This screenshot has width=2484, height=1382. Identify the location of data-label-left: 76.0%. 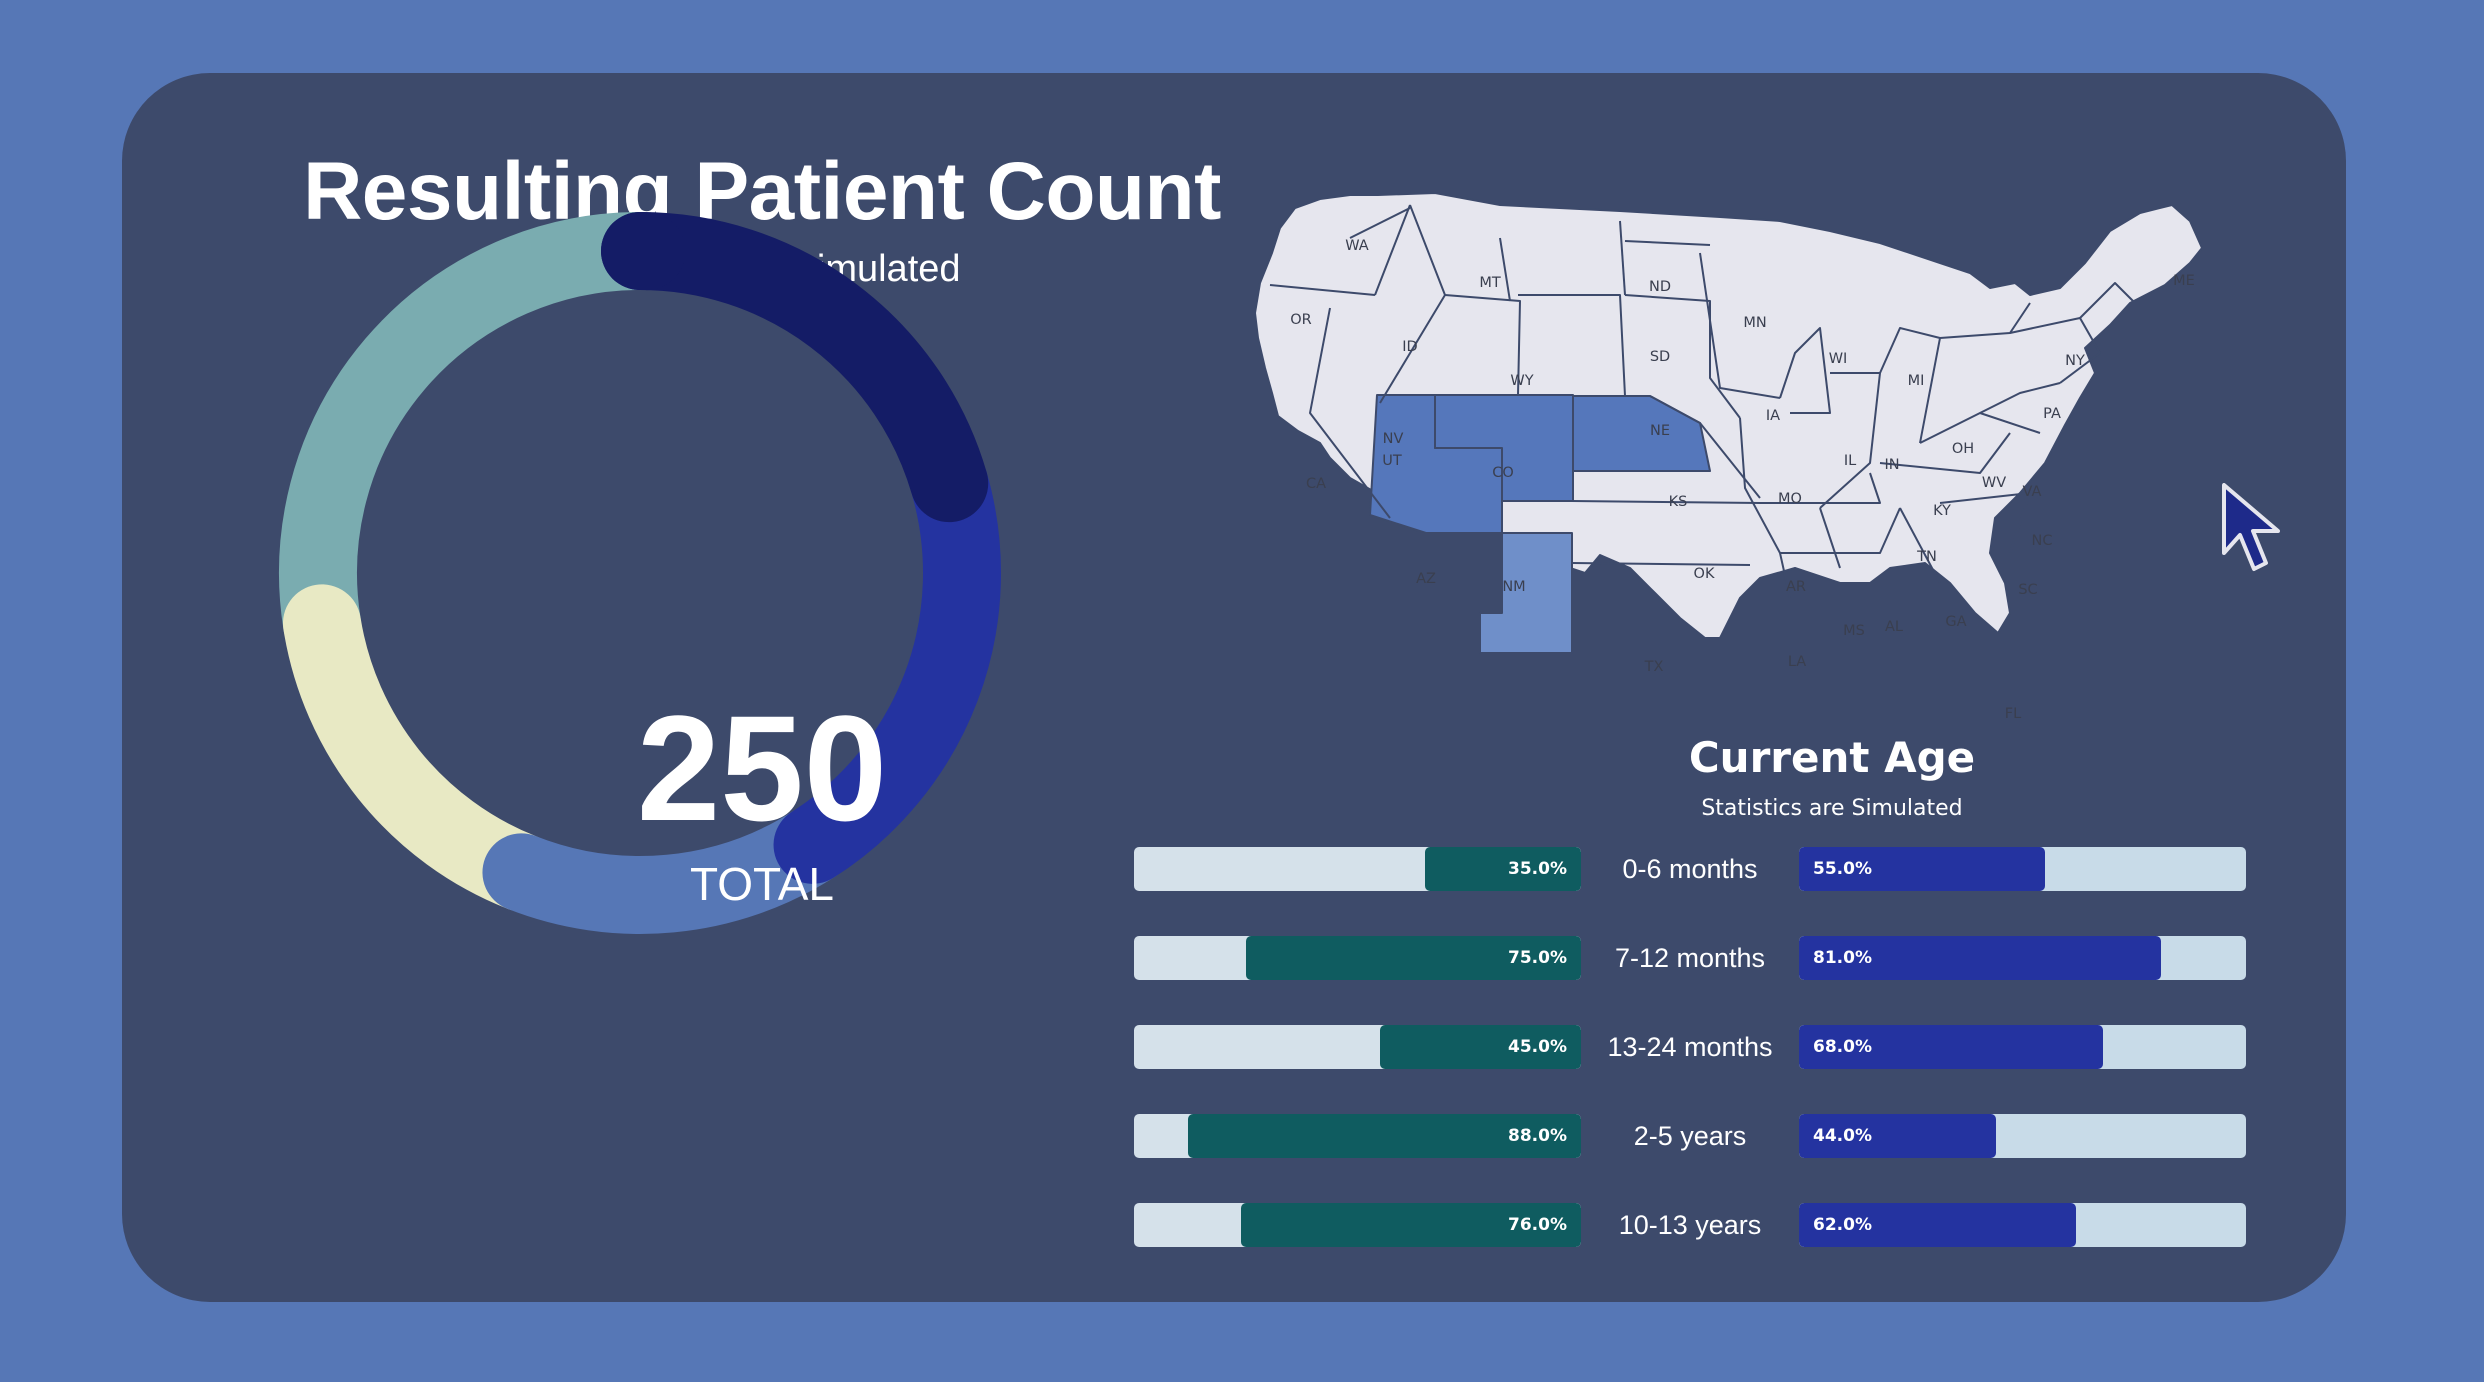
(1537, 1225).